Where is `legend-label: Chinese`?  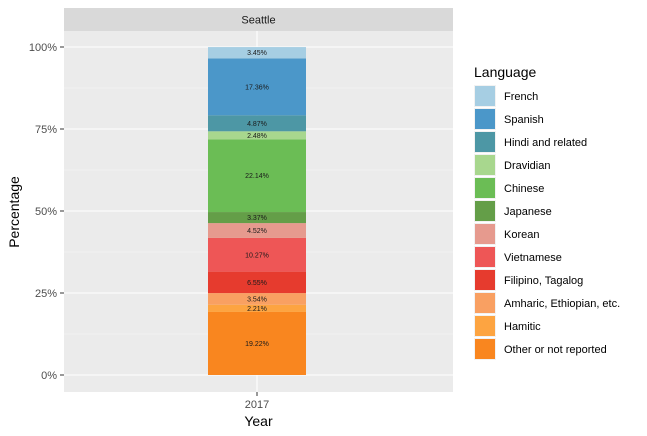
legend-label: Chinese is located at coordinates (524, 189).